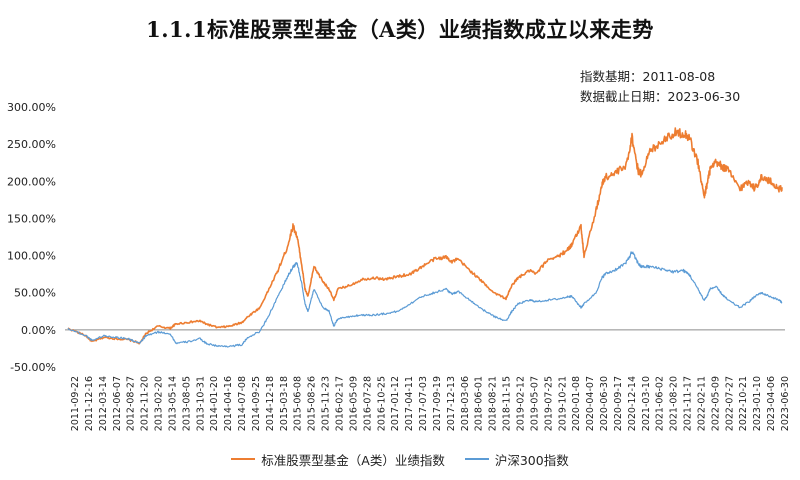 This screenshot has height=480, width=800. I want to click on x-tick-label: 2014-12-18, so click(270, 403).